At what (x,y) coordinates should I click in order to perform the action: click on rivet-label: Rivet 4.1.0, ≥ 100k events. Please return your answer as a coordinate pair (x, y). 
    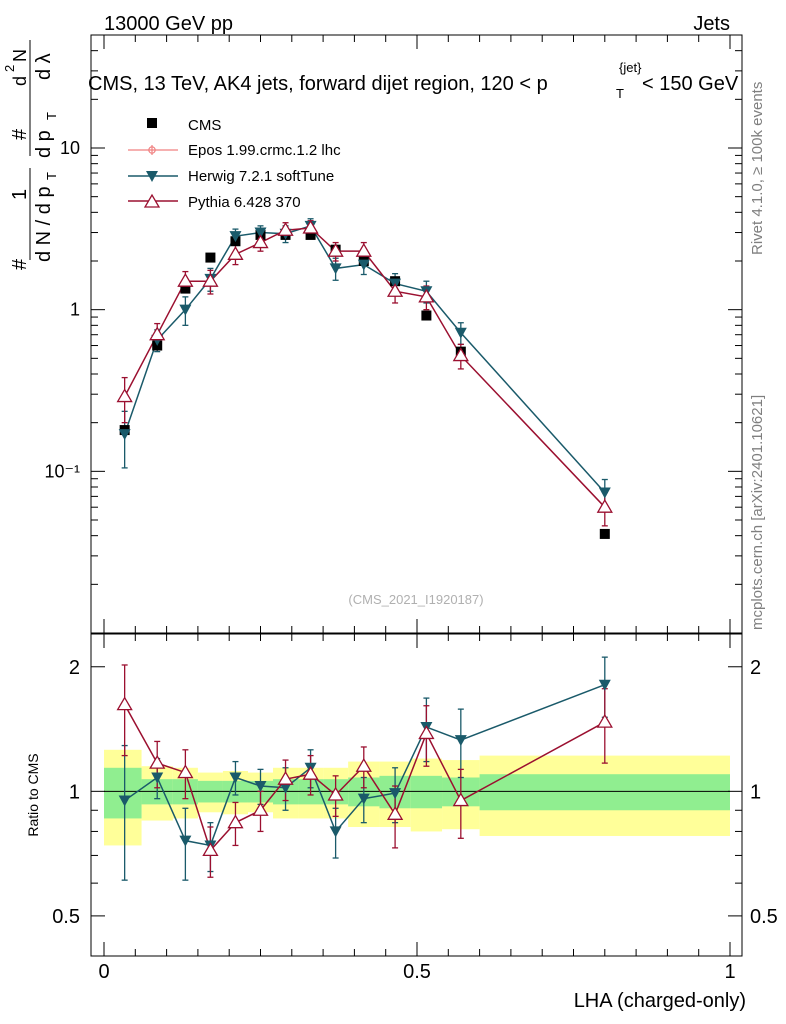
    Looking at the image, I should click on (757, 168).